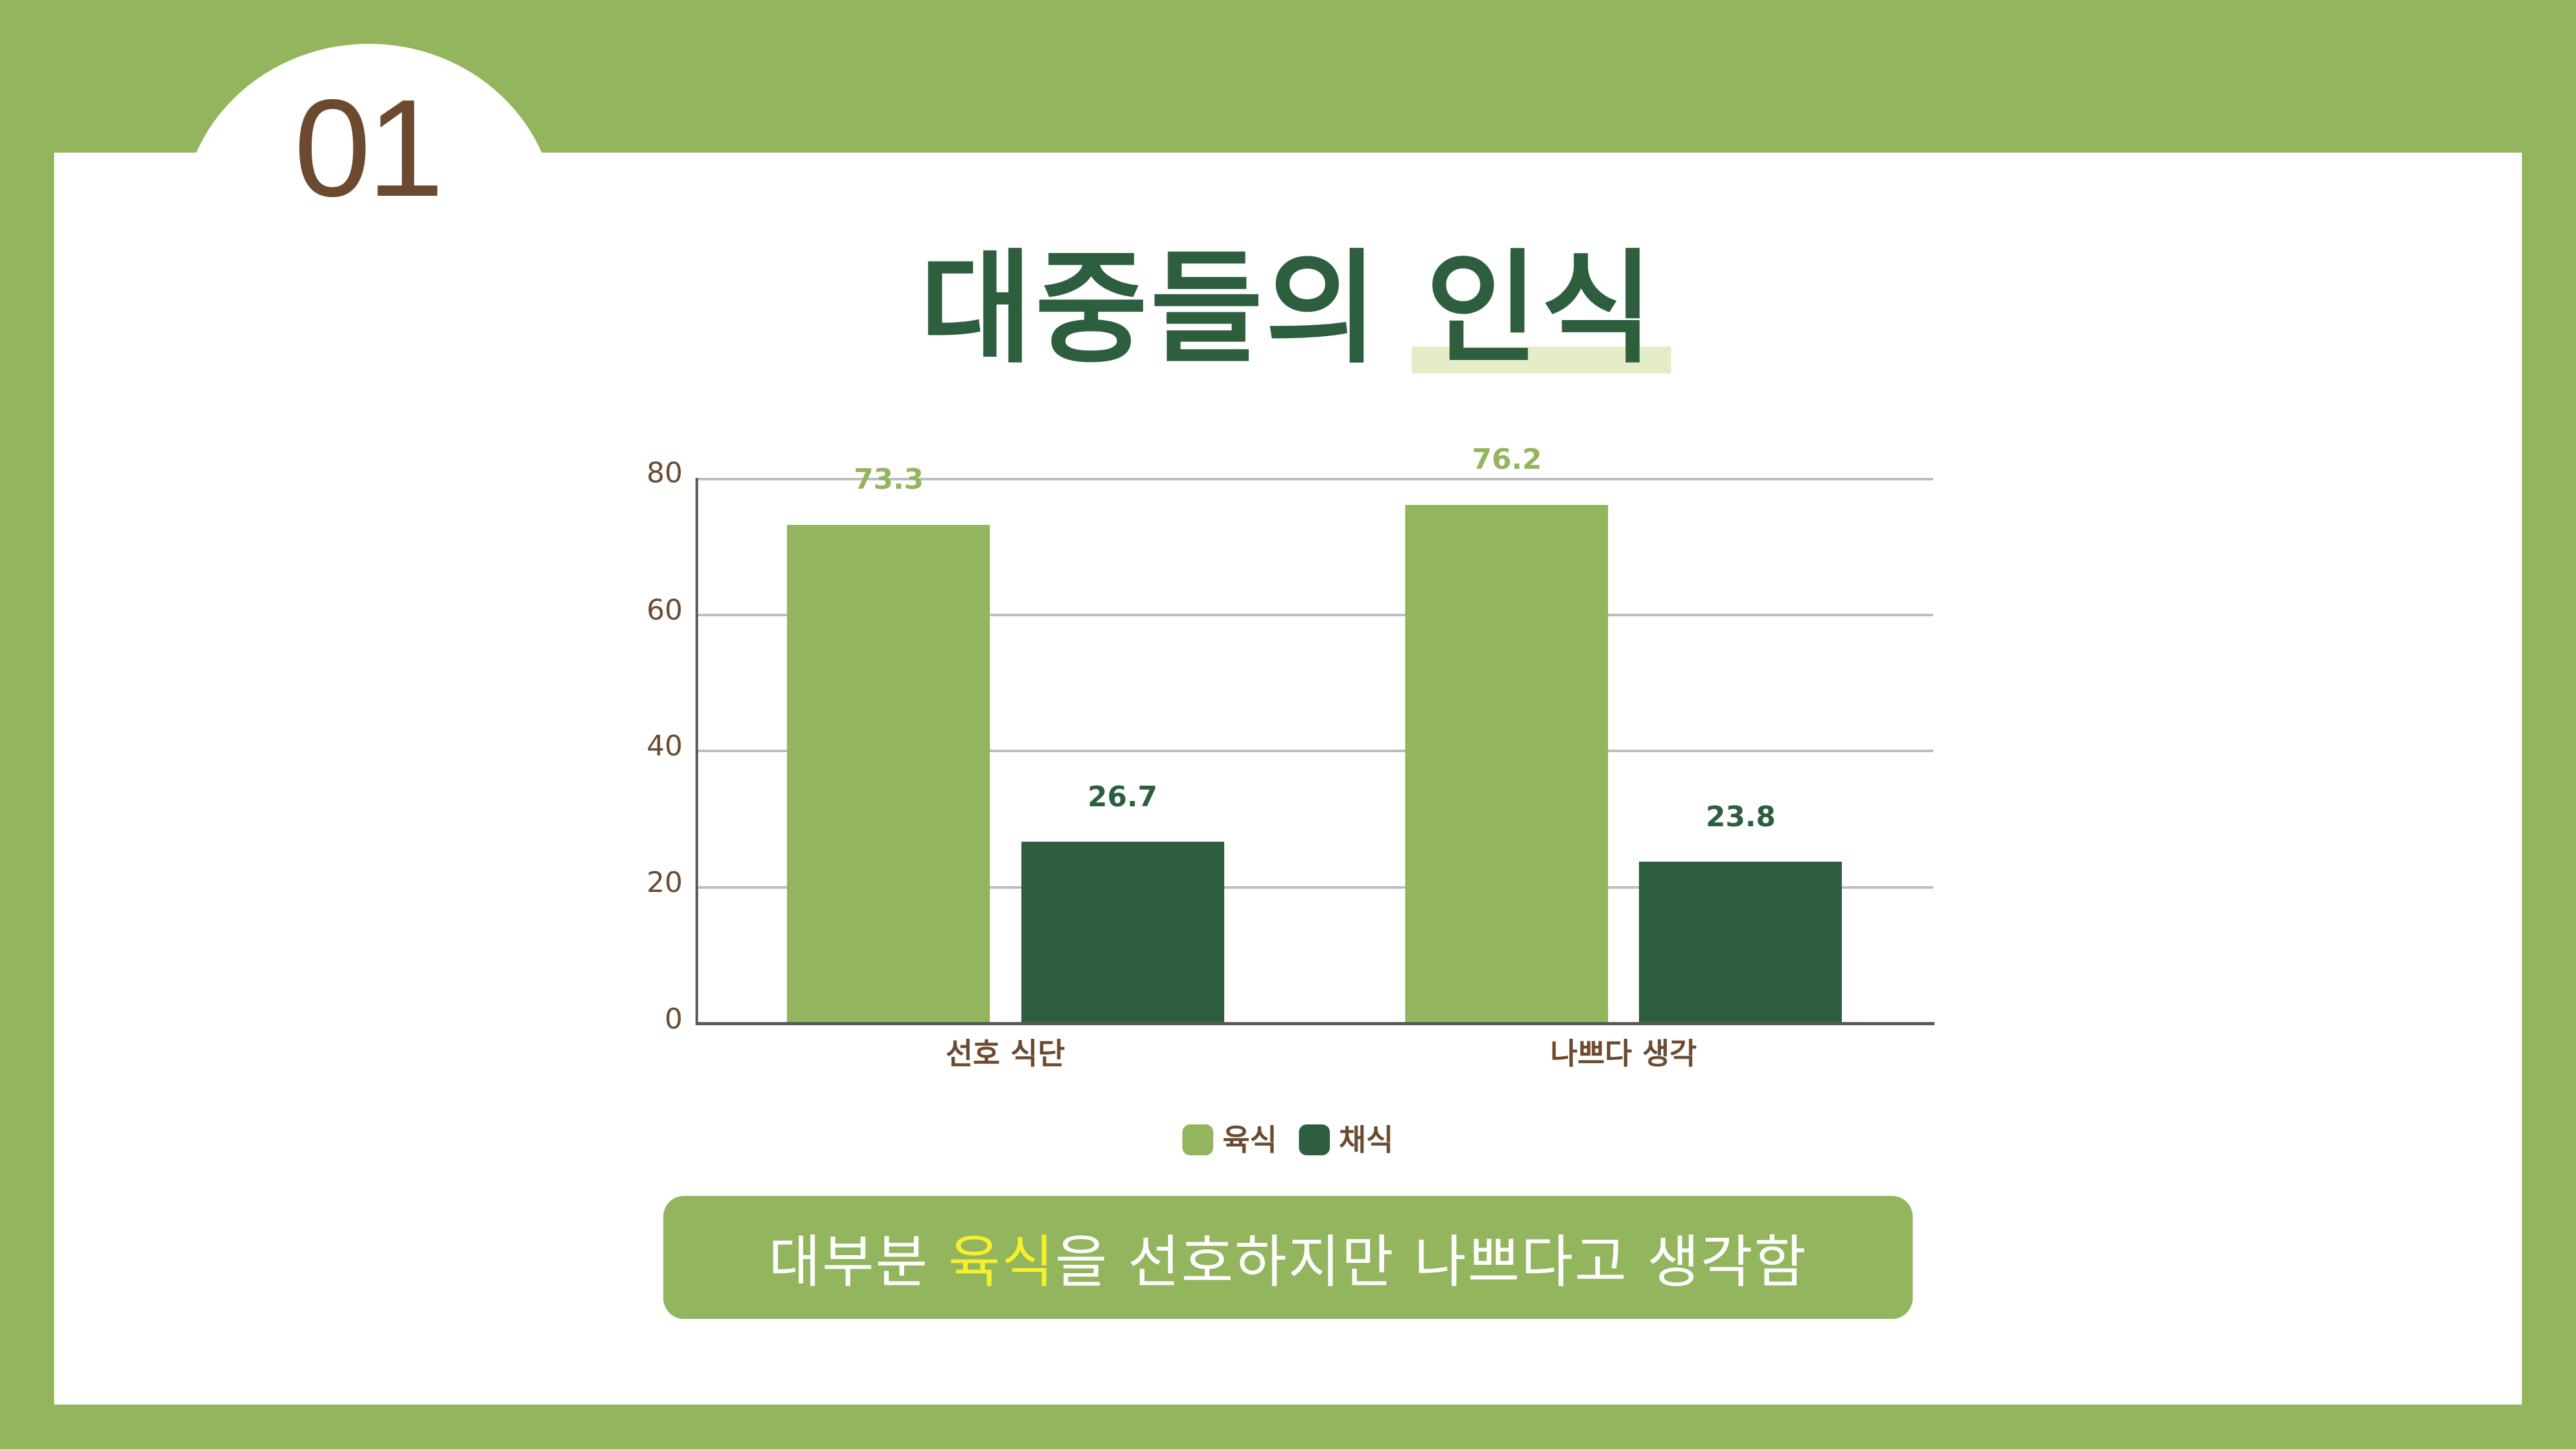 The image size is (2576, 1449). I want to click on page-title: 대중들의 인식, so click(1288, 309).